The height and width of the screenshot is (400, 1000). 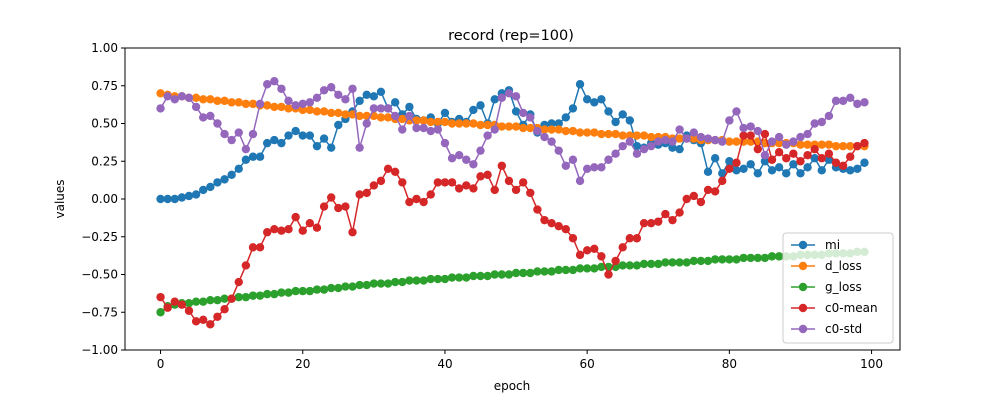 I want to click on legend-box, so click(x=838, y=288).